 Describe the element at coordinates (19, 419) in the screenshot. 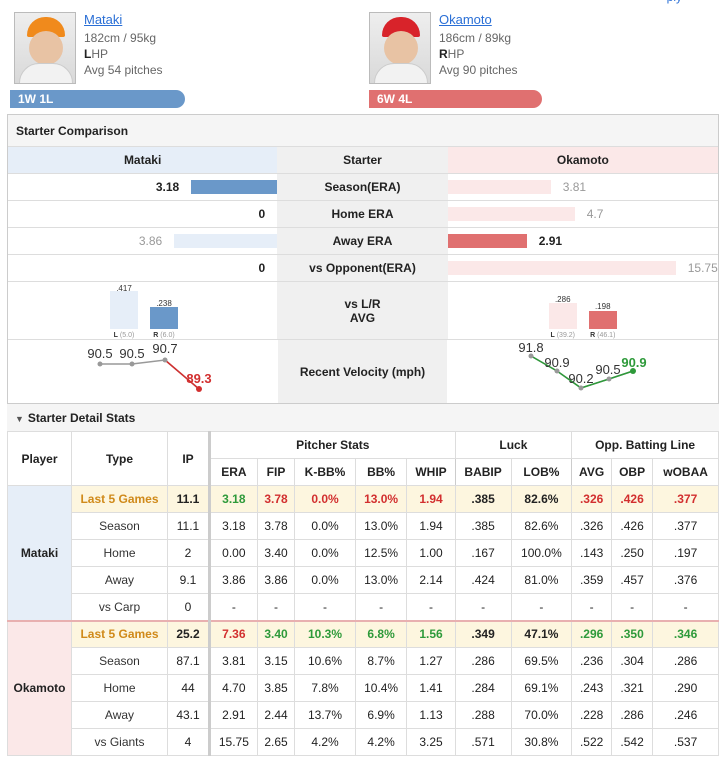

I see `collapse-triangle-icon: ▼` at that location.